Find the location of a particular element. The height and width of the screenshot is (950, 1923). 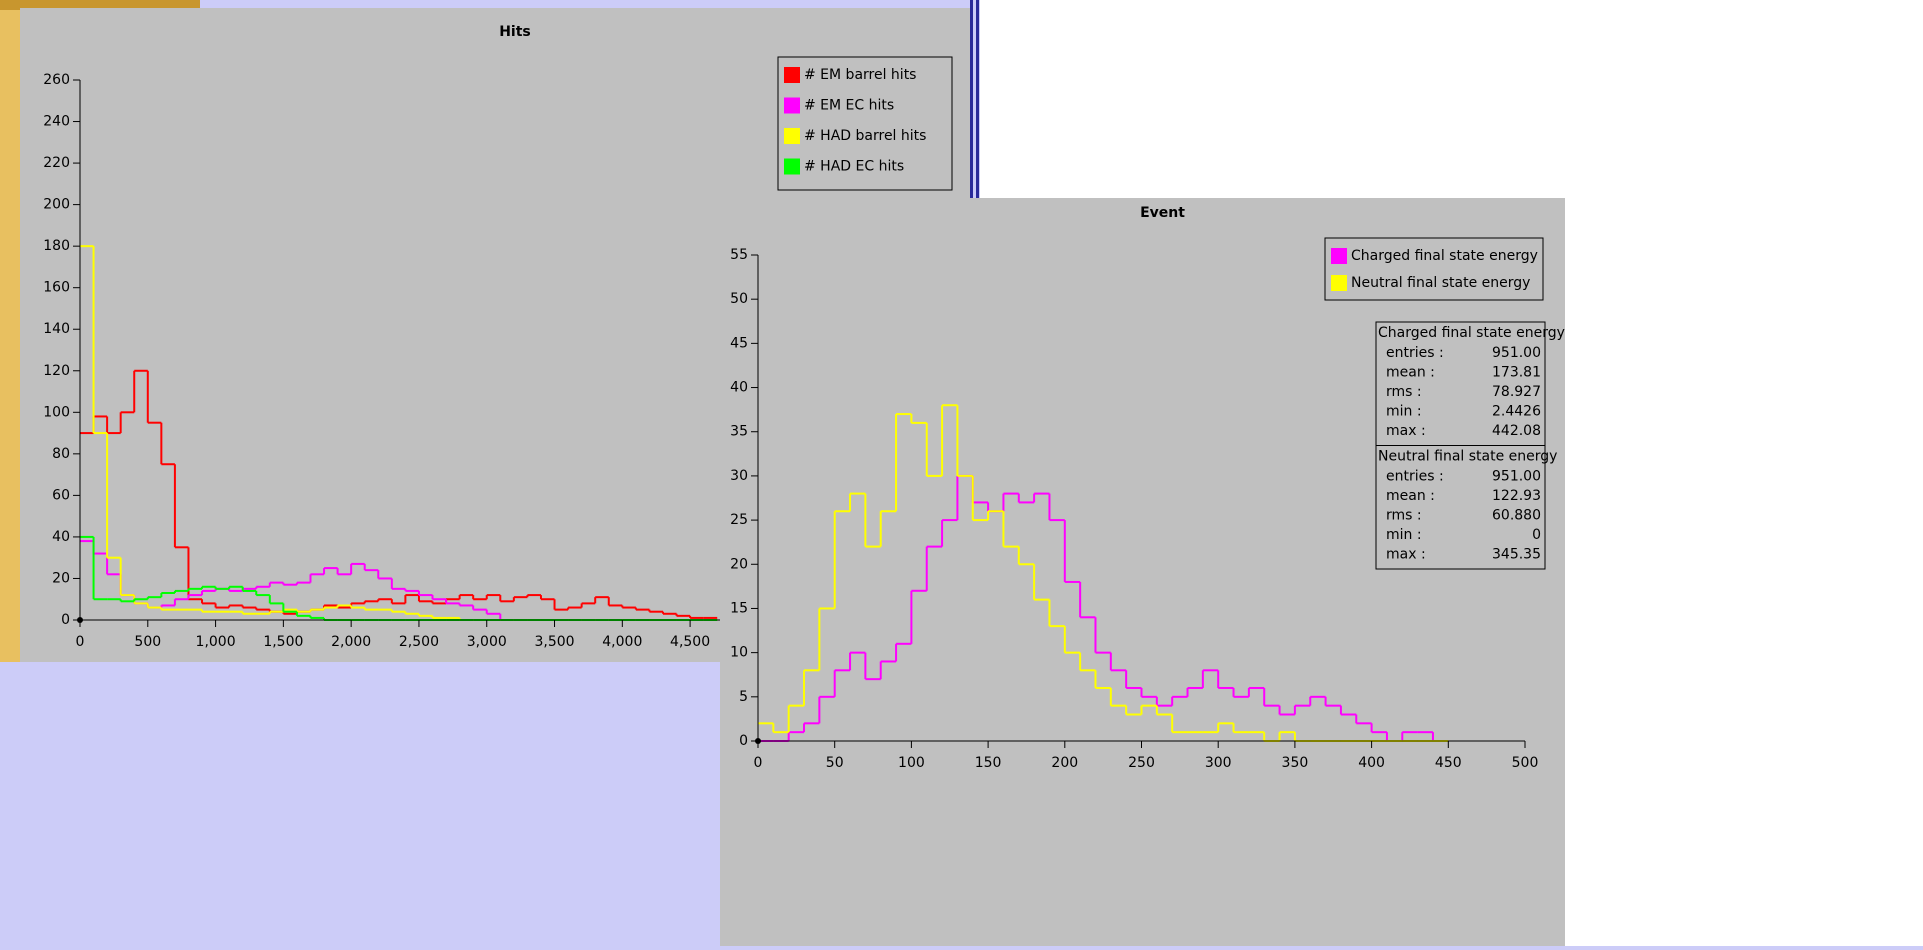

legend-label: Charged final state energy is located at coordinates (1444, 256).